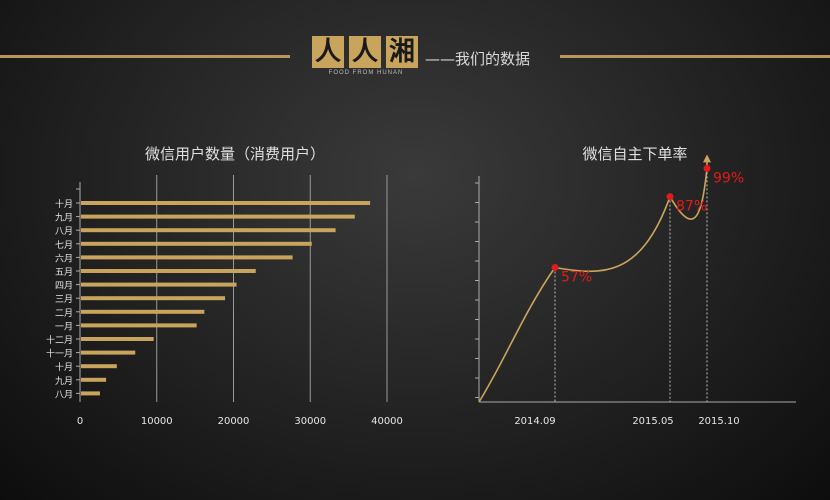 This screenshot has height=500, width=830. Describe the element at coordinates (402, 52) in the screenshot. I see `logo-char-3: 湘` at that location.